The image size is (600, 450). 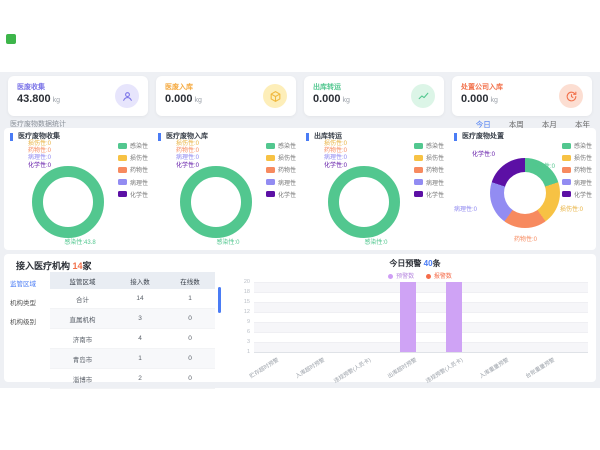 What do you see at coordinates (35, 137) in the screenshot?
I see `donut-title-collect: 医疗废物收集` at bounding box center [35, 137].